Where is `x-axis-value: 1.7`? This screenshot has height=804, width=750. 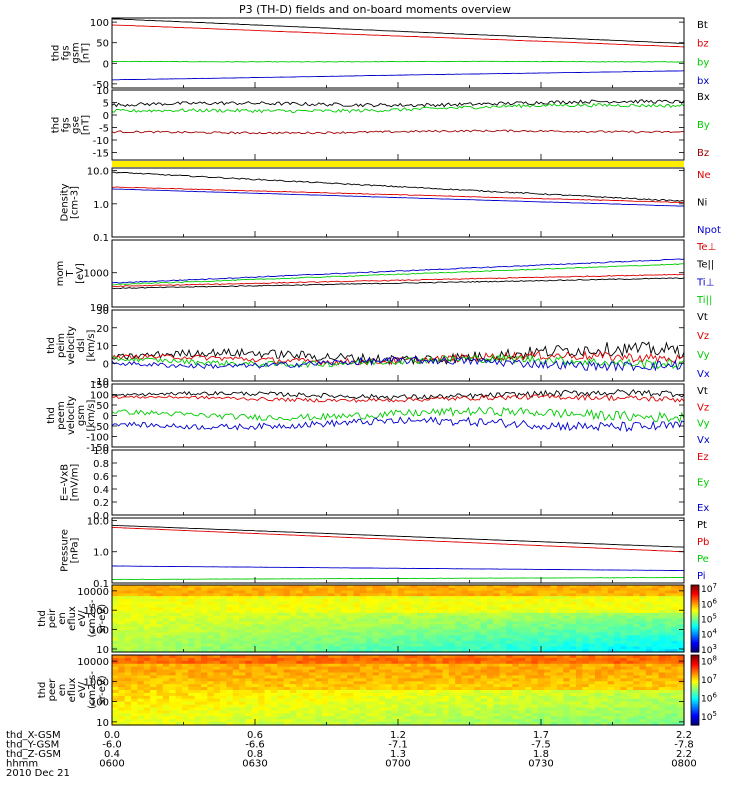
x-axis-value: 1.7 is located at coordinates (541, 735).